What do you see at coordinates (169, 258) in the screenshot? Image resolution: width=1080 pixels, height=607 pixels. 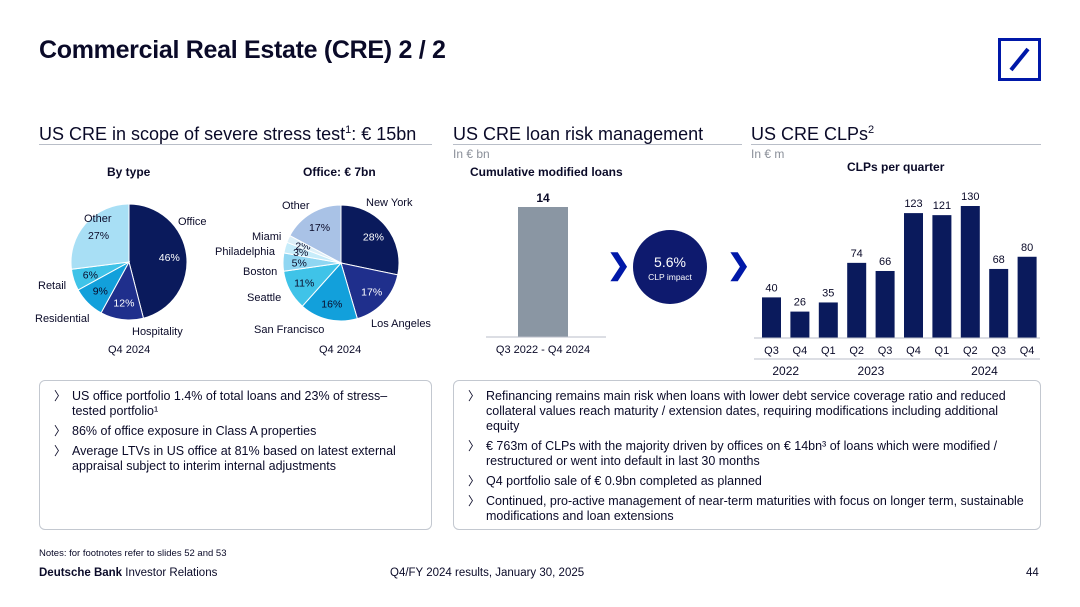 I see `pie-slice-label: 46%` at bounding box center [169, 258].